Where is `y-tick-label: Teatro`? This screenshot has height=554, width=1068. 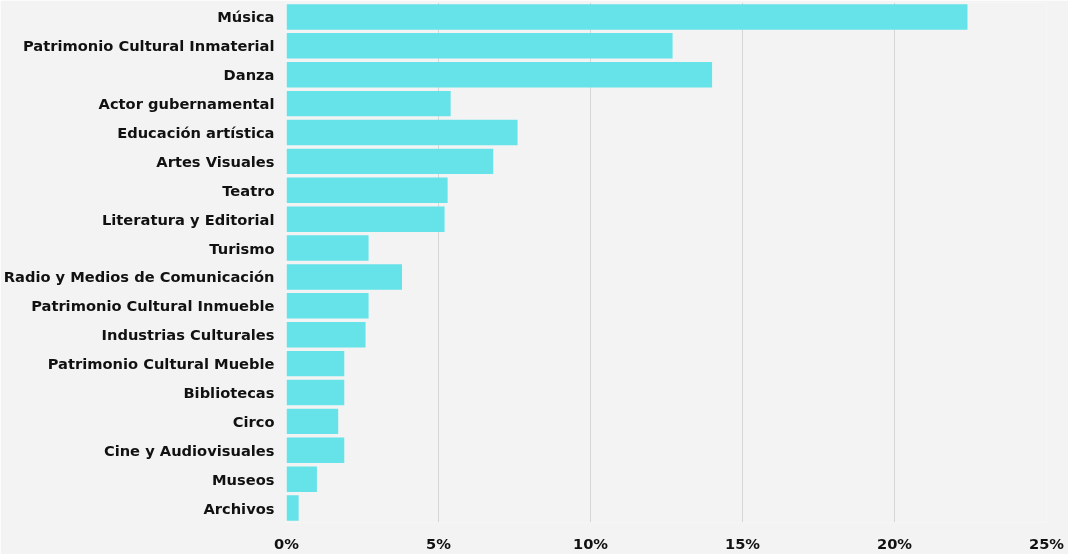
y-tick-label: Teatro is located at coordinates (248, 190).